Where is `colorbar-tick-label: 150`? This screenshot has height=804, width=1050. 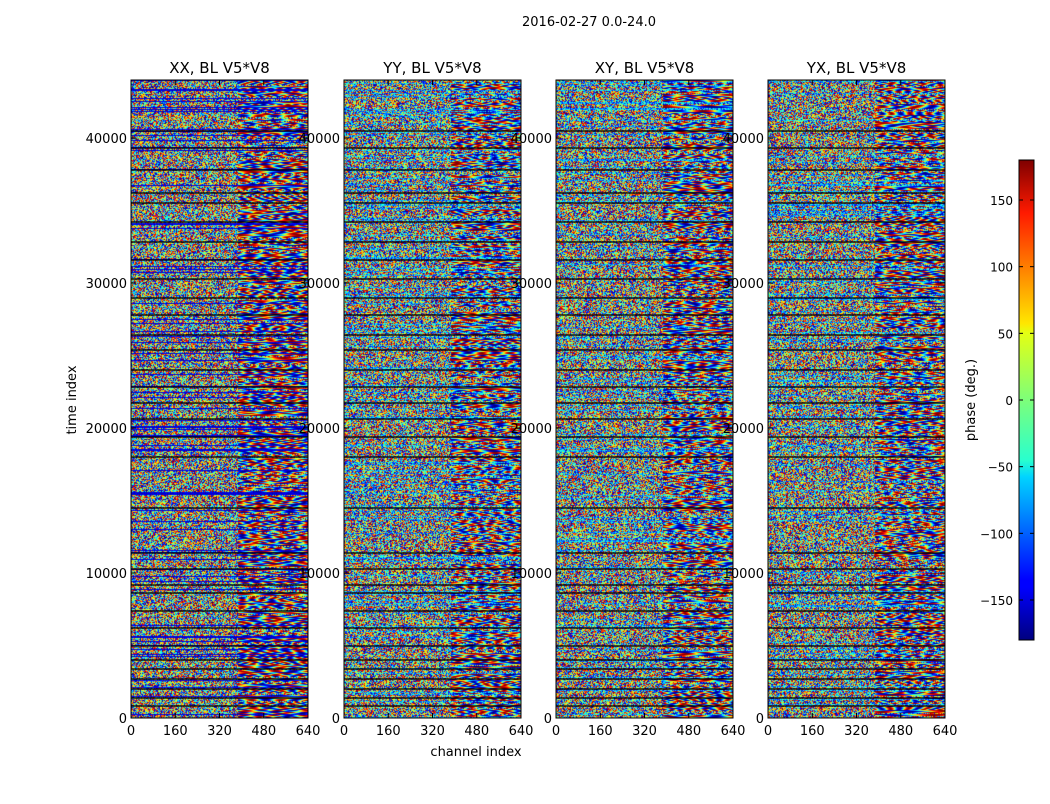
colorbar-tick-label: 150 is located at coordinates (1001, 201).